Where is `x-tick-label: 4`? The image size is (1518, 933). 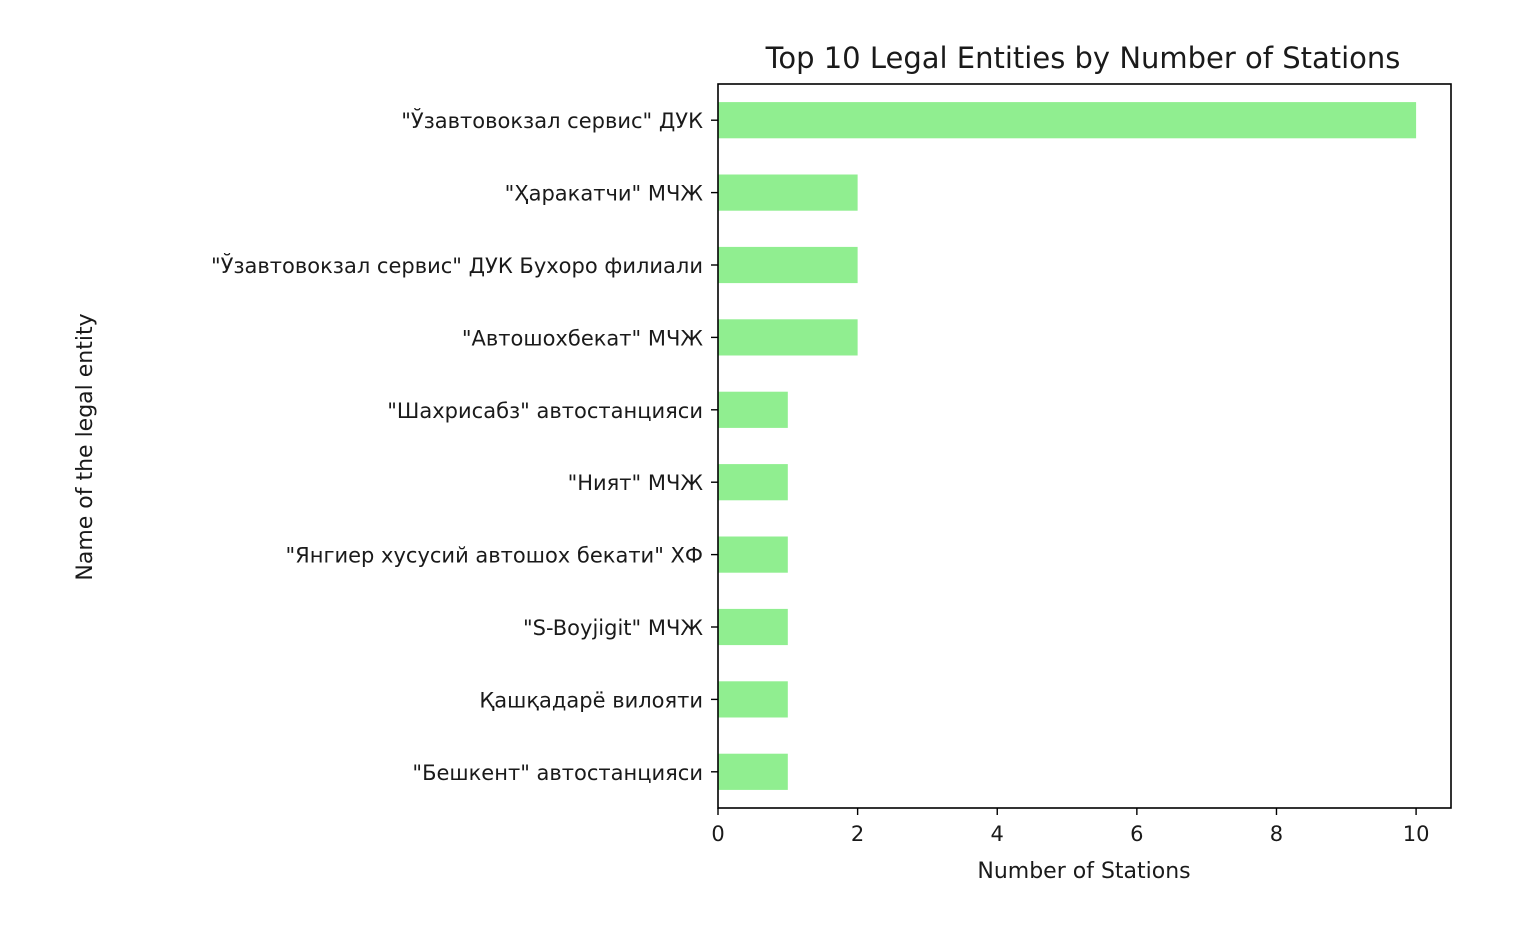
x-tick-label: 4 is located at coordinates (997, 834).